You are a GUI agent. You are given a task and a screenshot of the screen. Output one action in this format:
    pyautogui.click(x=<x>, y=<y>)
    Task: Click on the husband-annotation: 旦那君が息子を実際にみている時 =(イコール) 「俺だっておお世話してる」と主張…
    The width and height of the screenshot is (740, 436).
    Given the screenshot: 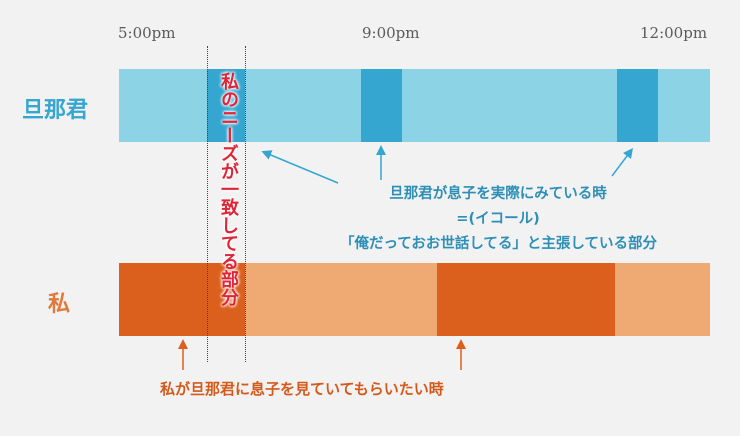 What is the action you would take?
    pyautogui.click(x=498, y=217)
    